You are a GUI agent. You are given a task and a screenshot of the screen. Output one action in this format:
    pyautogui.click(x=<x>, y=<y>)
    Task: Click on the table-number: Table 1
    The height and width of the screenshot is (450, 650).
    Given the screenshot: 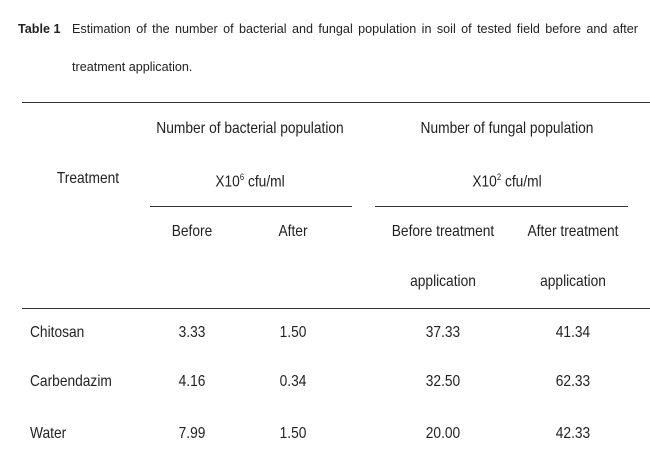 What is the action you would take?
    pyautogui.click(x=39, y=29)
    